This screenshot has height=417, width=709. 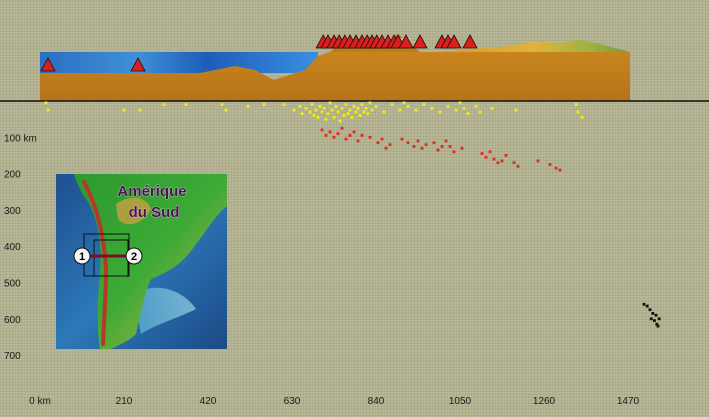 I want to click on y-tick-label: 700, so click(x=12, y=356).